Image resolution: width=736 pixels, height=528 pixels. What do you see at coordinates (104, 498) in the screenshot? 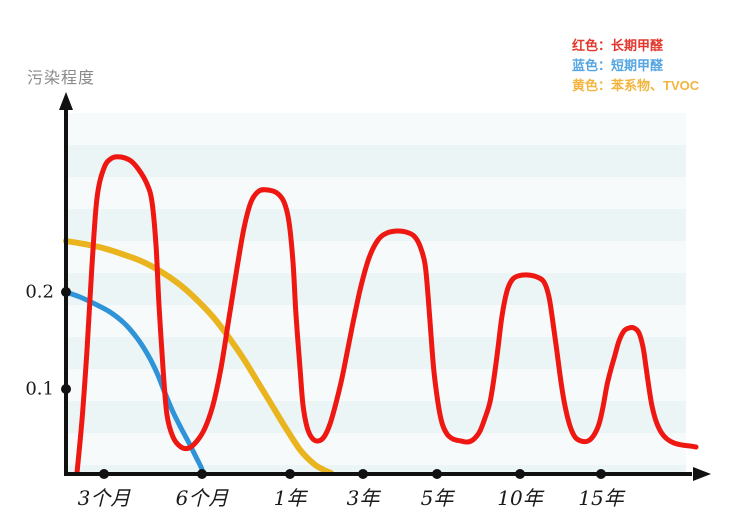
I see `x-tick-label-0: 3个月` at bounding box center [104, 498].